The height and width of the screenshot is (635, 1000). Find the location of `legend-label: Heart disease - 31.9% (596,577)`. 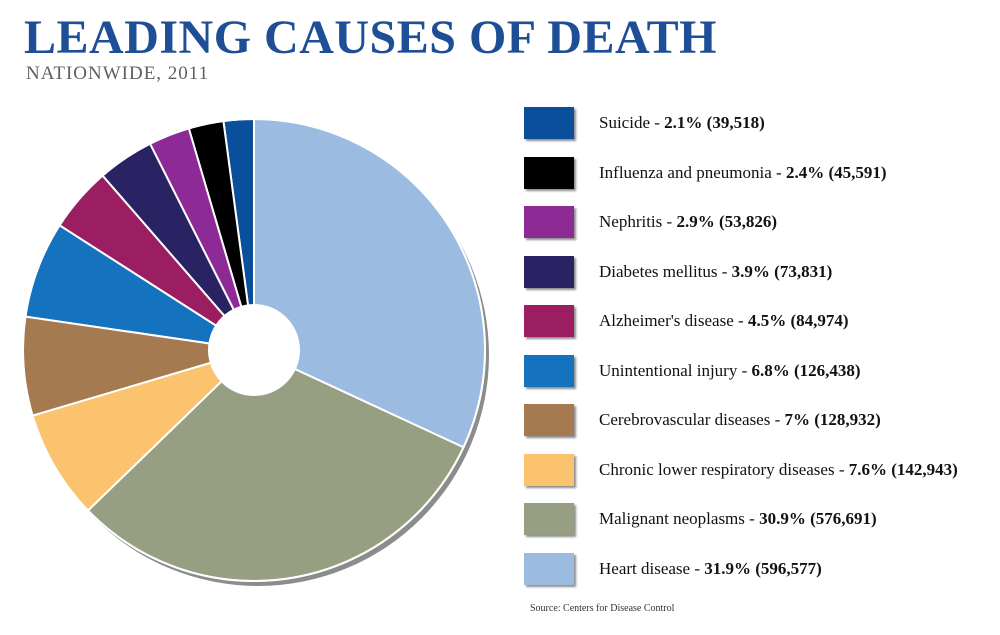

legend-label: Heart disease - 31.9% (596,577) is located at coordinates (710, 569).